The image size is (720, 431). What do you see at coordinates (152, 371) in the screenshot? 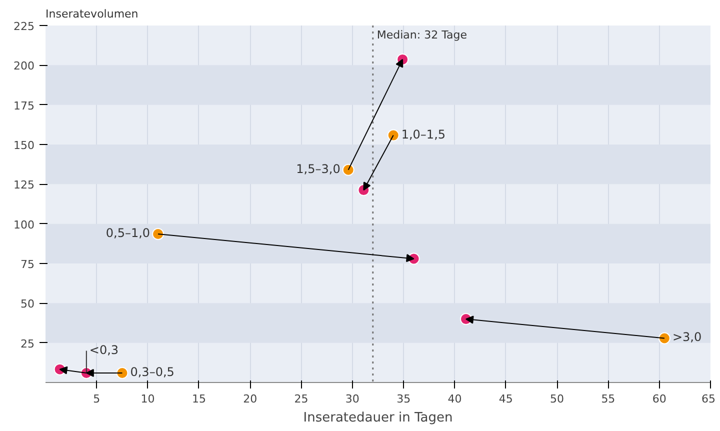
I see `annotation: 0,3–0,5` at bounding box center [152, 371].